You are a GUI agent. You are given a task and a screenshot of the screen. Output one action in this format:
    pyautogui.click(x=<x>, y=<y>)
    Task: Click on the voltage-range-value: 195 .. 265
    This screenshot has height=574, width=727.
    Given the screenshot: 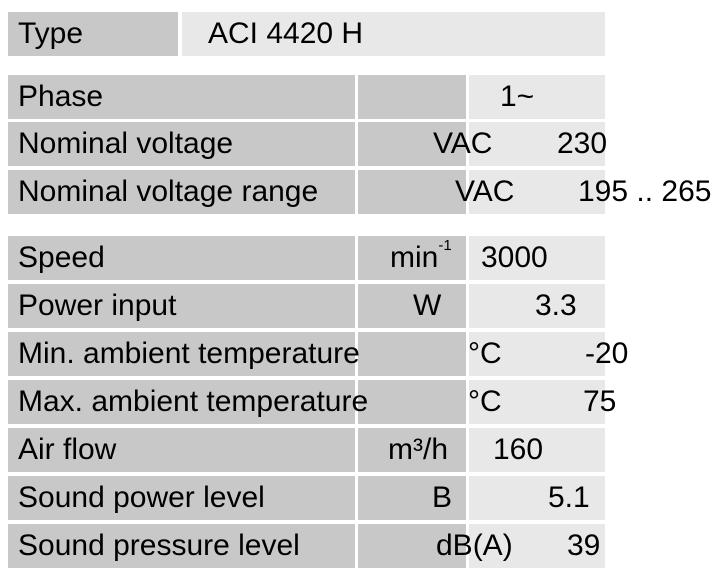 What is the action you would take?
    pyautogui.click(x=645, y=191)
    